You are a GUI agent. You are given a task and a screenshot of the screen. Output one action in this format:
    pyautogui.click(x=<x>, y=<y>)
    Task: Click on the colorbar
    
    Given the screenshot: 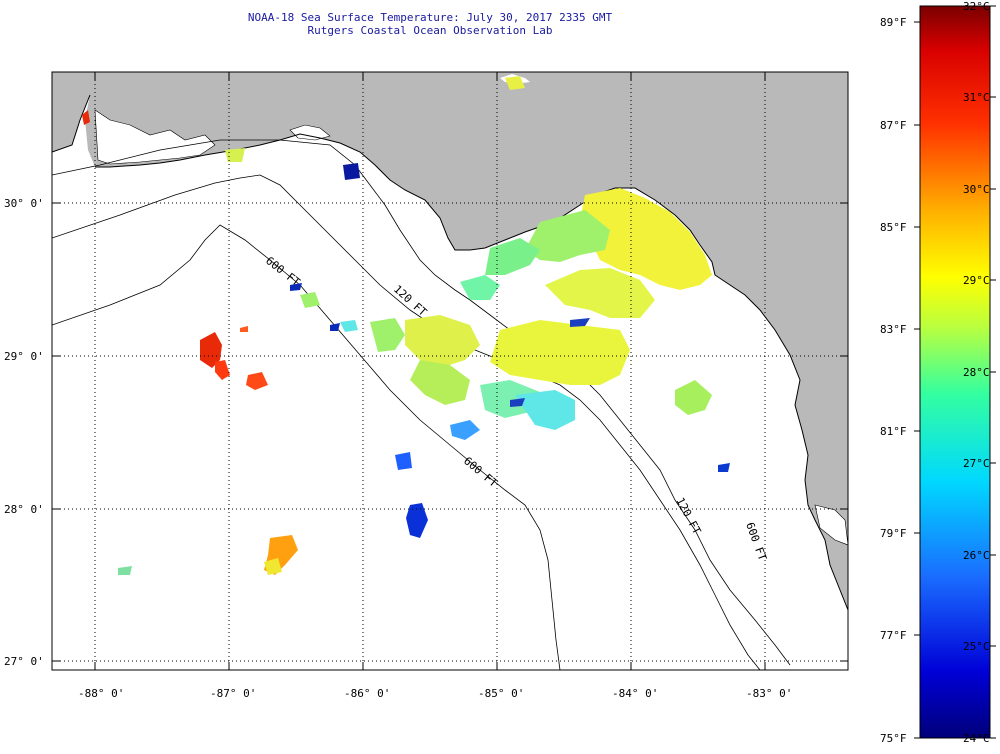 What is the action you would take?
    pyautogui.click(x=955, y=372)
    